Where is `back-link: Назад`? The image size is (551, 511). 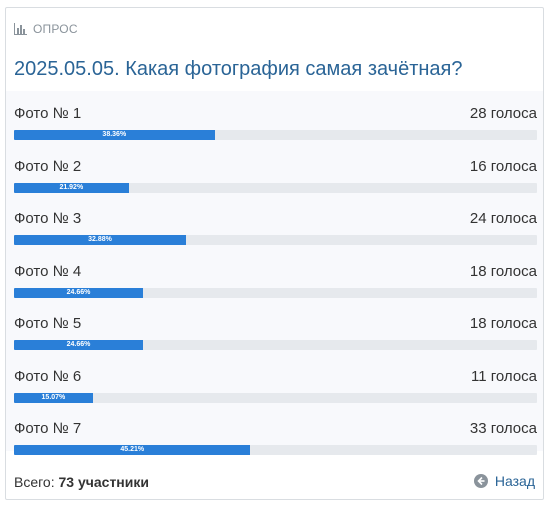
back-link: Назад is located at coordinates (504, 481).